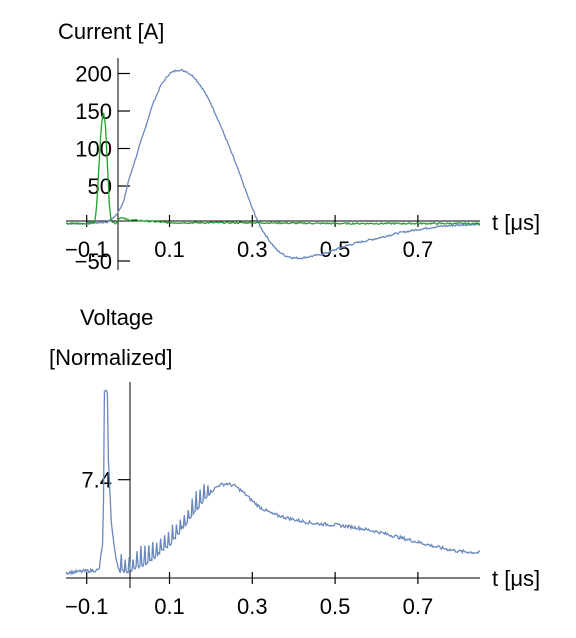 Image resolution: width=576 pixels, height=638 pixels. I want to click on y-tick-label: 150, so click(93, 111).